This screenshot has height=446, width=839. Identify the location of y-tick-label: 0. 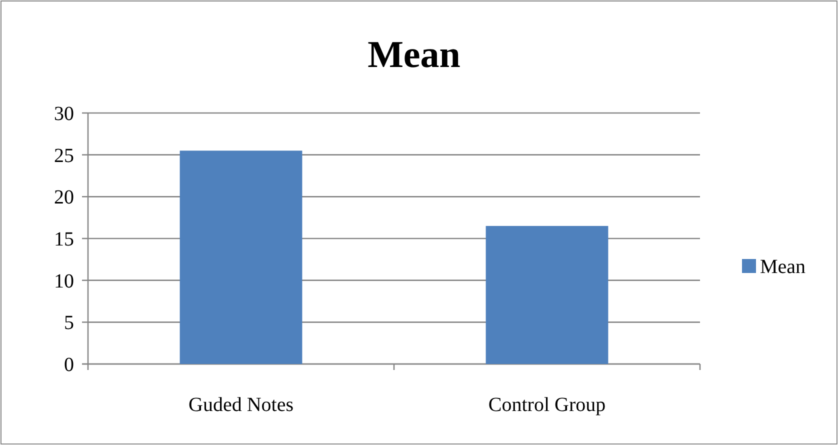
(69, 365).